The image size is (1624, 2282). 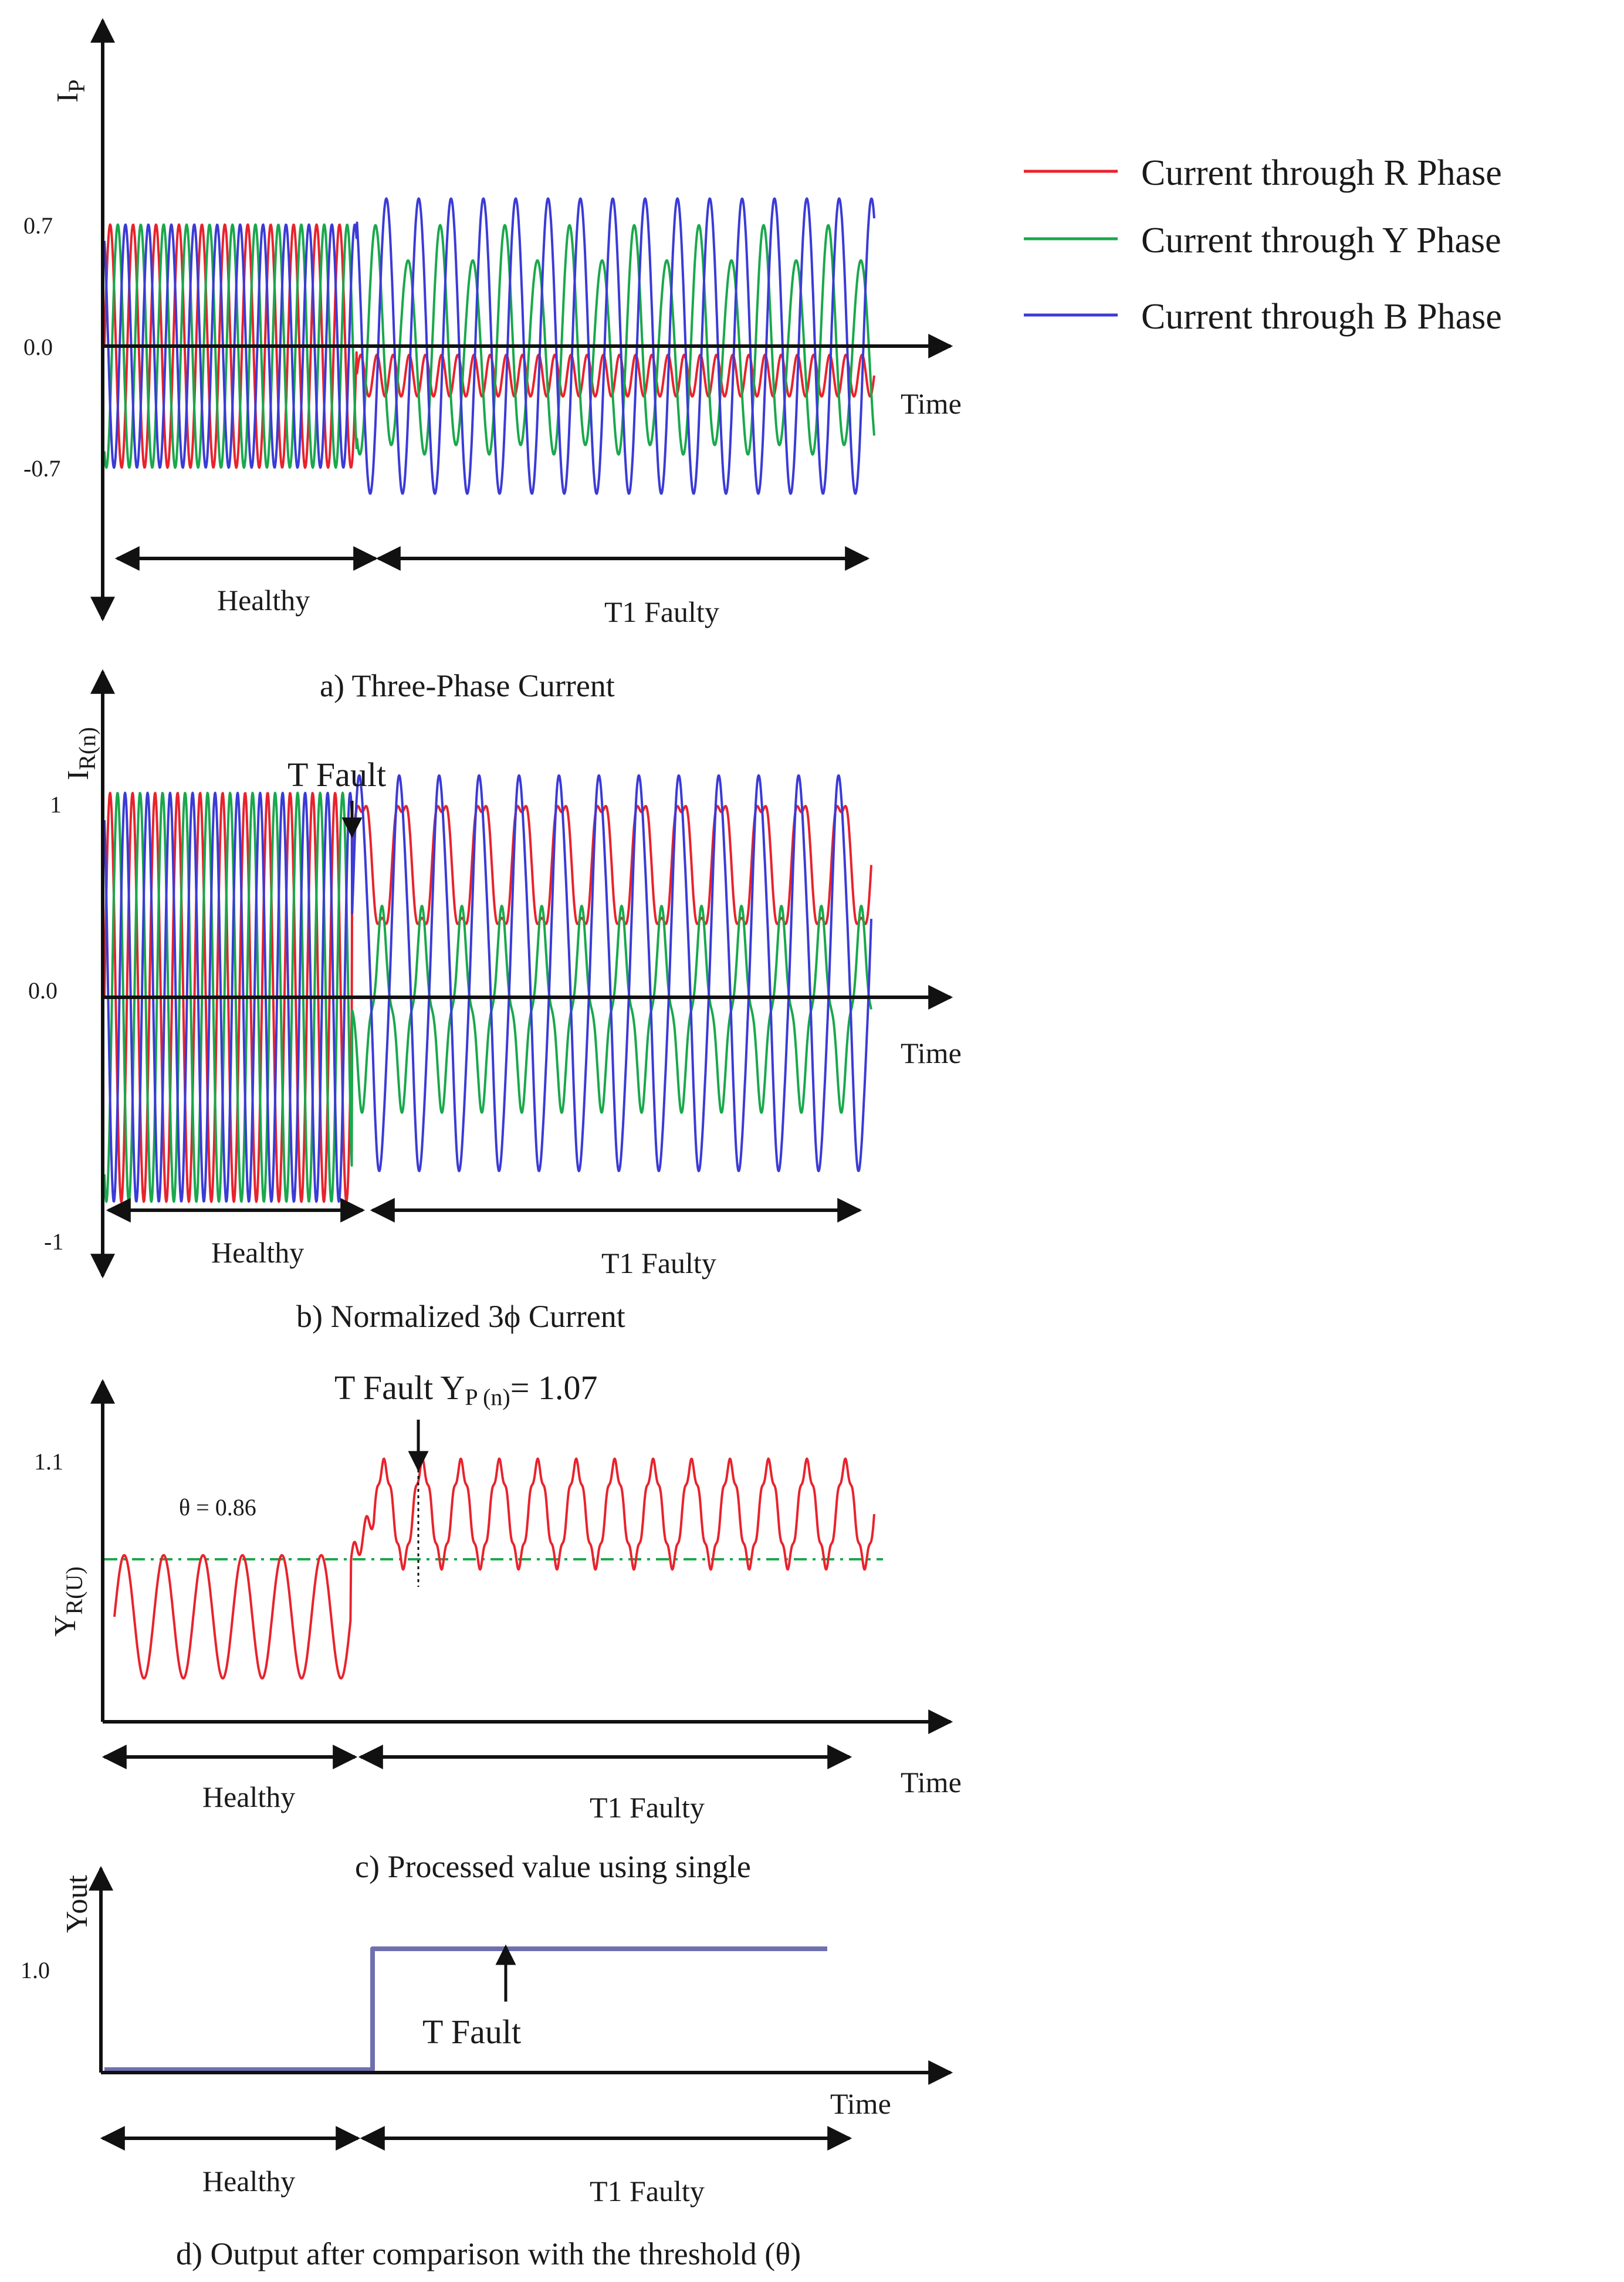 I want to click on legend-label-y: Current through Y Phase, so click(x=1321, y=240).